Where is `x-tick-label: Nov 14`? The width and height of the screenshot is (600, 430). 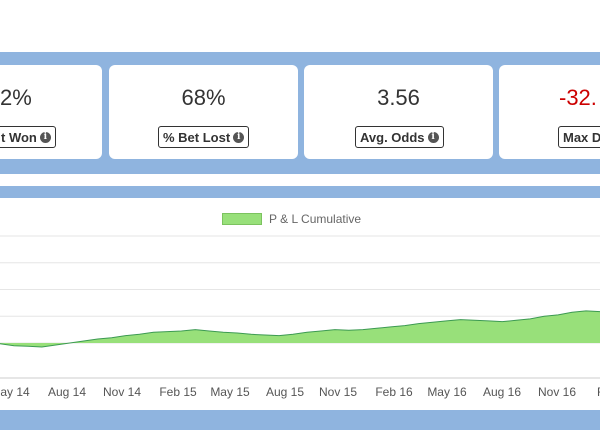
x-tick-label: Nov 14 is located at coordinates (122, 392).